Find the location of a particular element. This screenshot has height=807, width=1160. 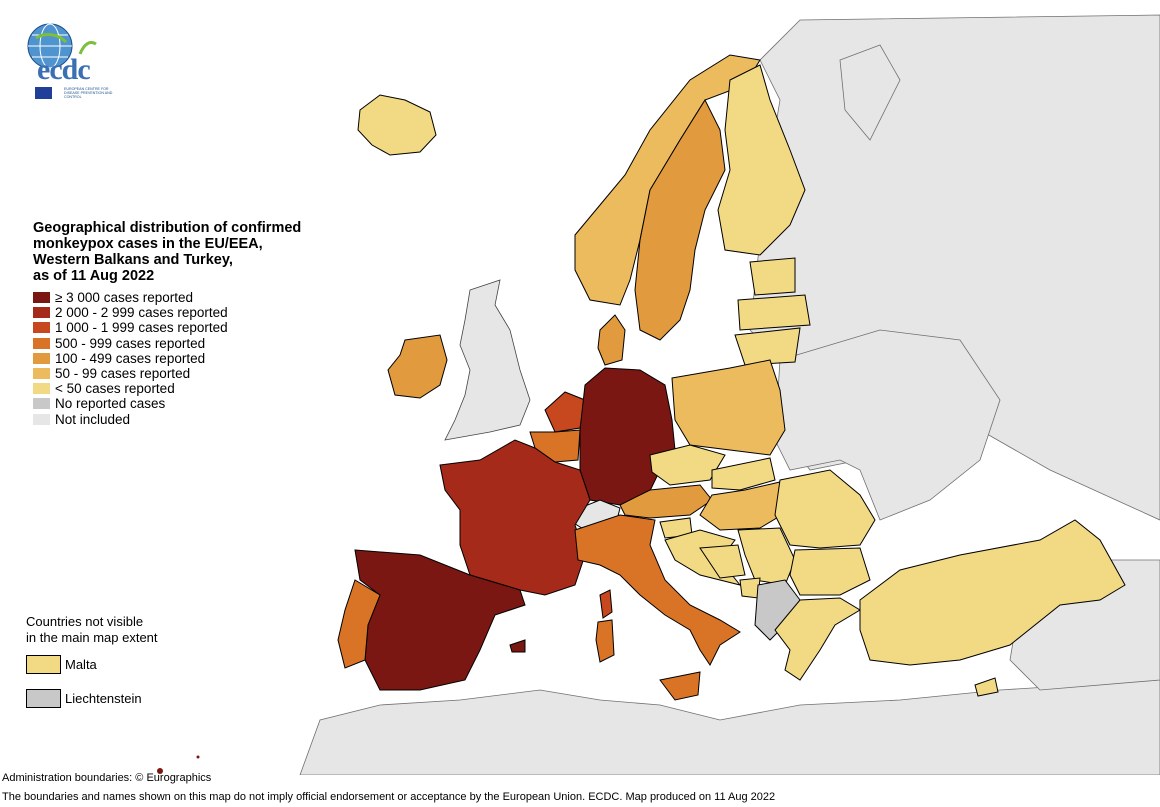

sweden is located at coordinates (680, 219).